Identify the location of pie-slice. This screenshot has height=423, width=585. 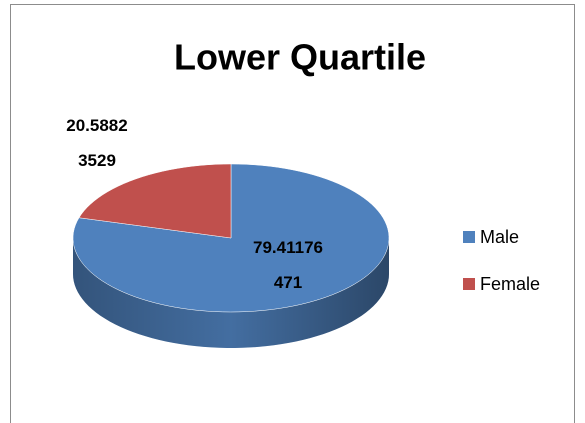
(155, 201).